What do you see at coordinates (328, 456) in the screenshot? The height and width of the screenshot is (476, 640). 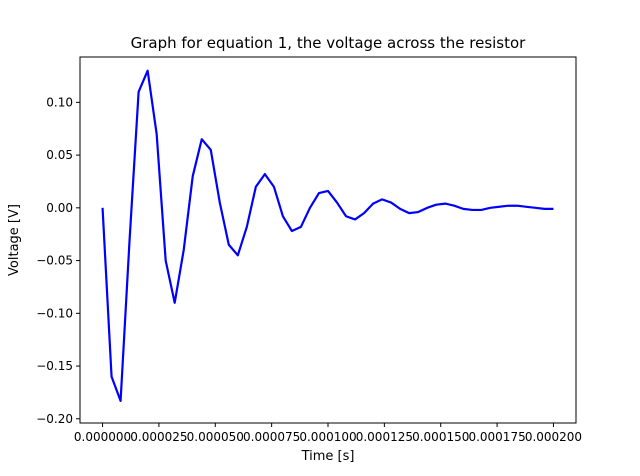 I see `x-axis-label: Time [s]` at bounding box center [328, 456].